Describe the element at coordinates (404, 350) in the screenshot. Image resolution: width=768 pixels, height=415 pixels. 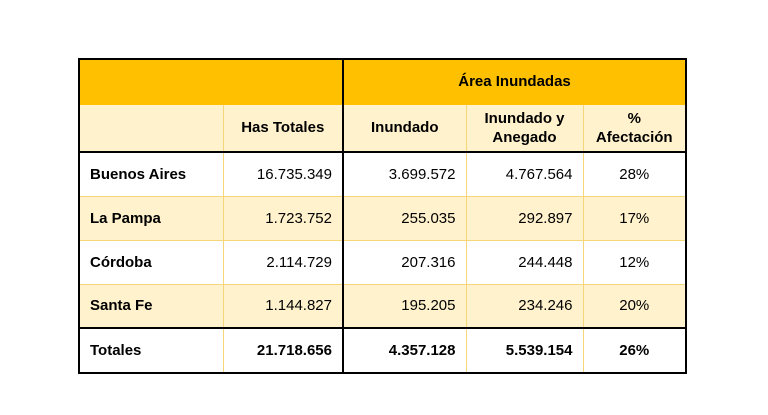
I see `cell: 4.357.128` at that location.